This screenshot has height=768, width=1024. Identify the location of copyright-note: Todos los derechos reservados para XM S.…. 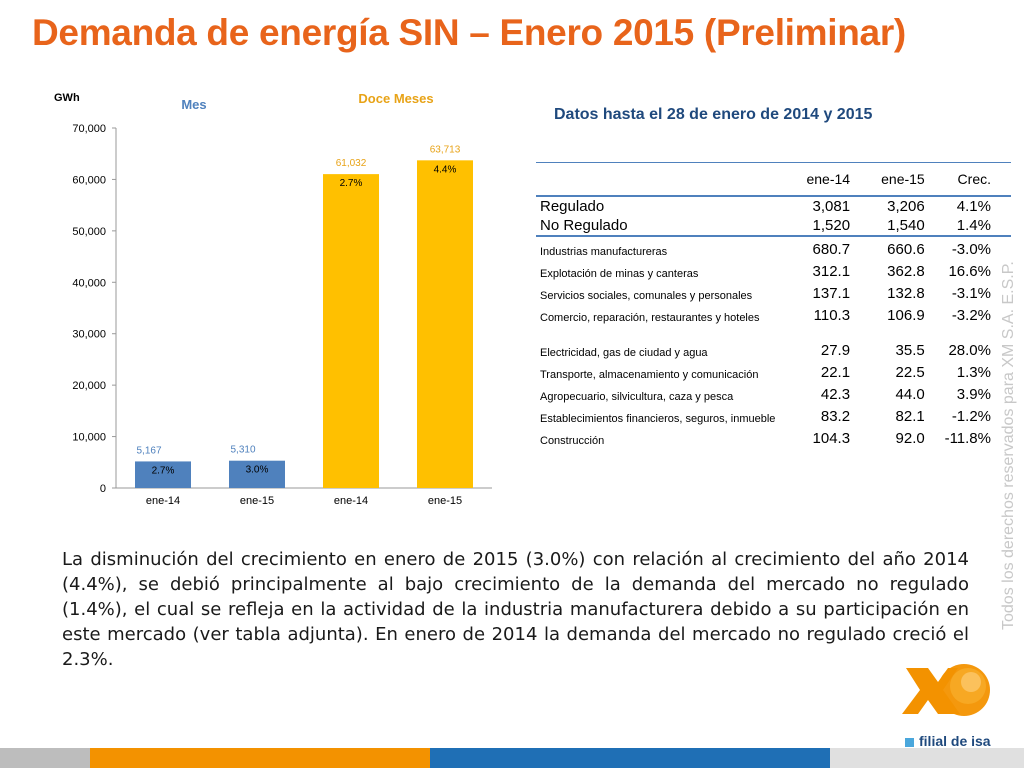
(1008, 445).